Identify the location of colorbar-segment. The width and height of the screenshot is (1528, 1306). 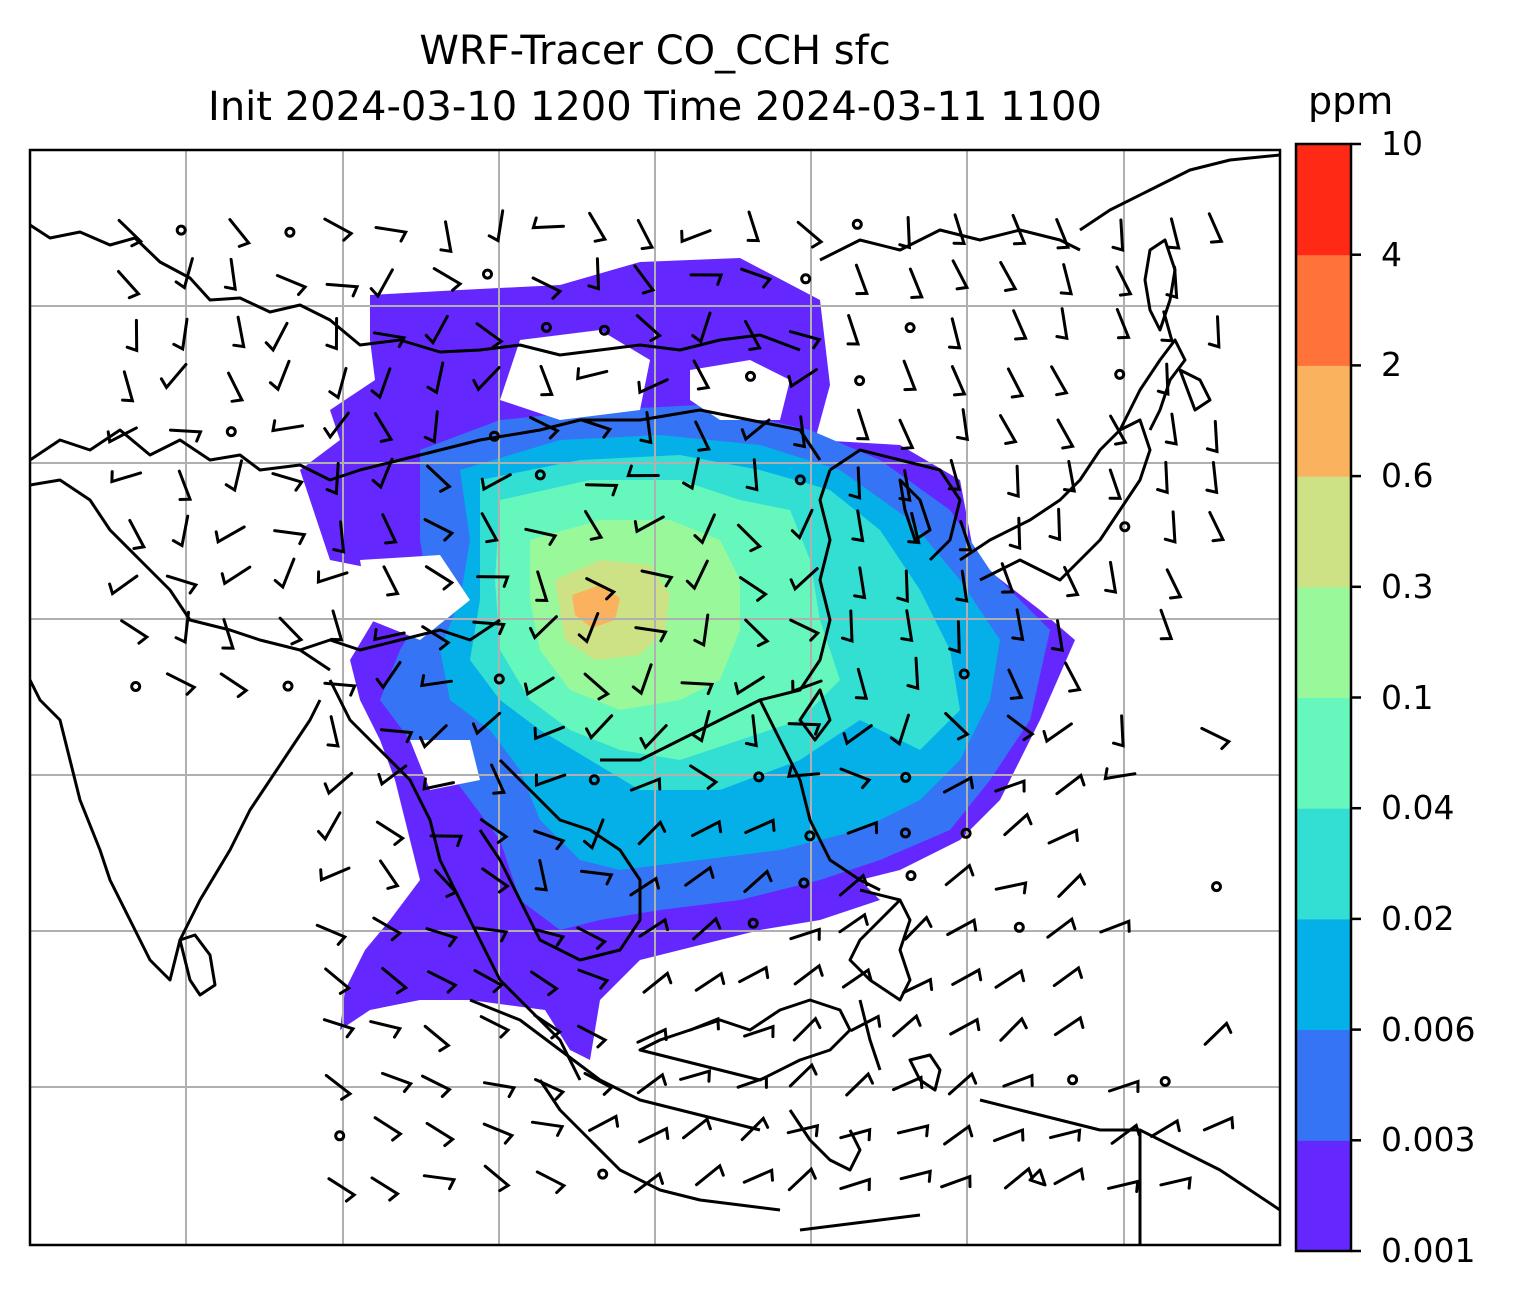
(1323, 1196).